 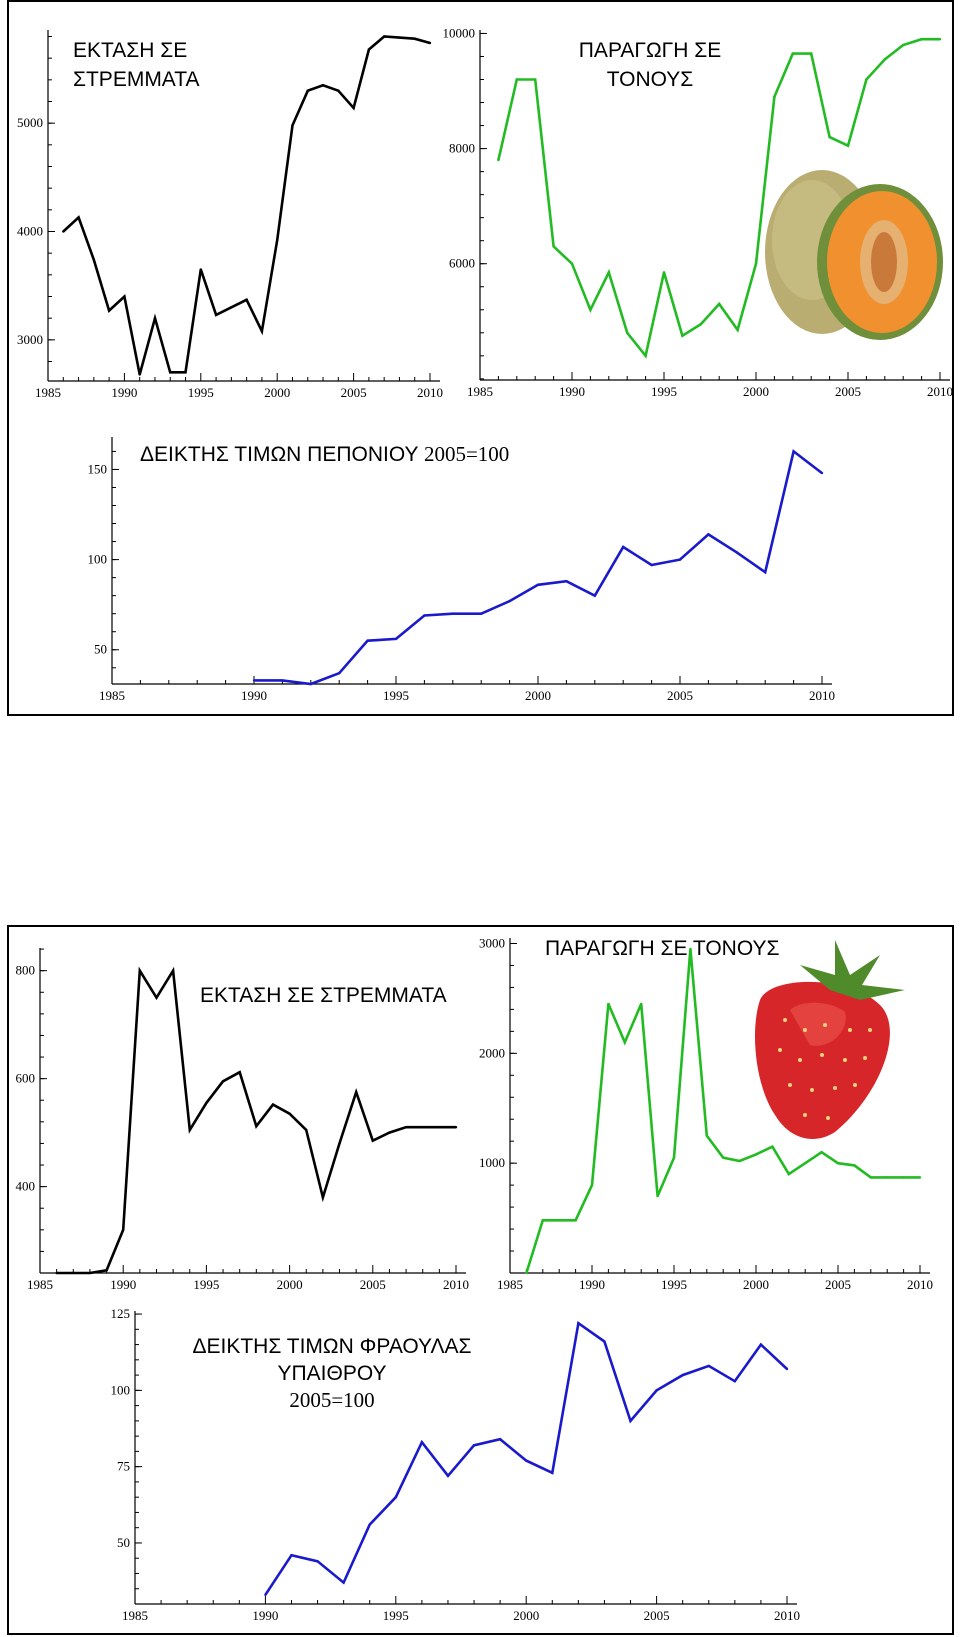 What do you see at coordinates (282, 454) in the screenshot?
I see `chart-title-part: ΔΕΙΚΤΗΣ ΤΙΜΩΝ ΠΕΠΟΝΙΟΥ` at bounding box center [282, 454].